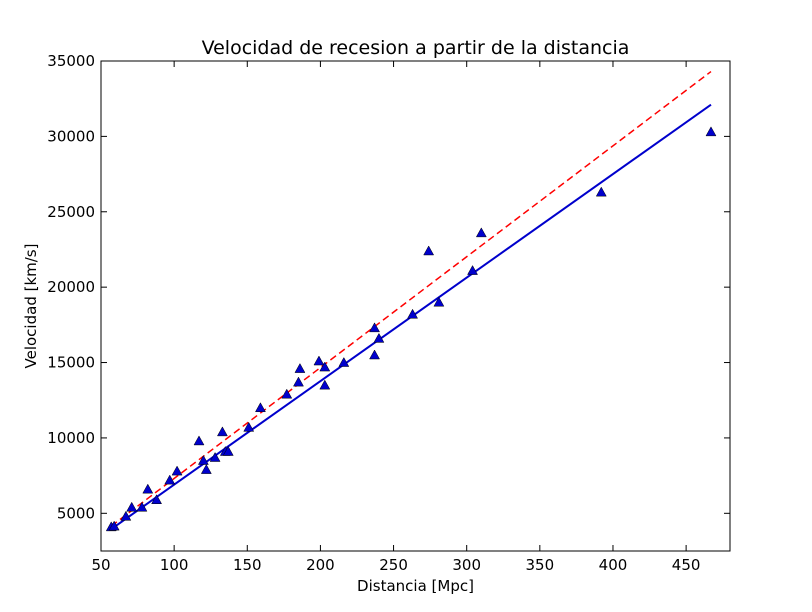 Image resolution: width=812 pixels, height=612 pixels. What do you see at coordinates (686, 565) in the screenshot?
I see `x-tick-label: 450` at bounding box center [686, 565].